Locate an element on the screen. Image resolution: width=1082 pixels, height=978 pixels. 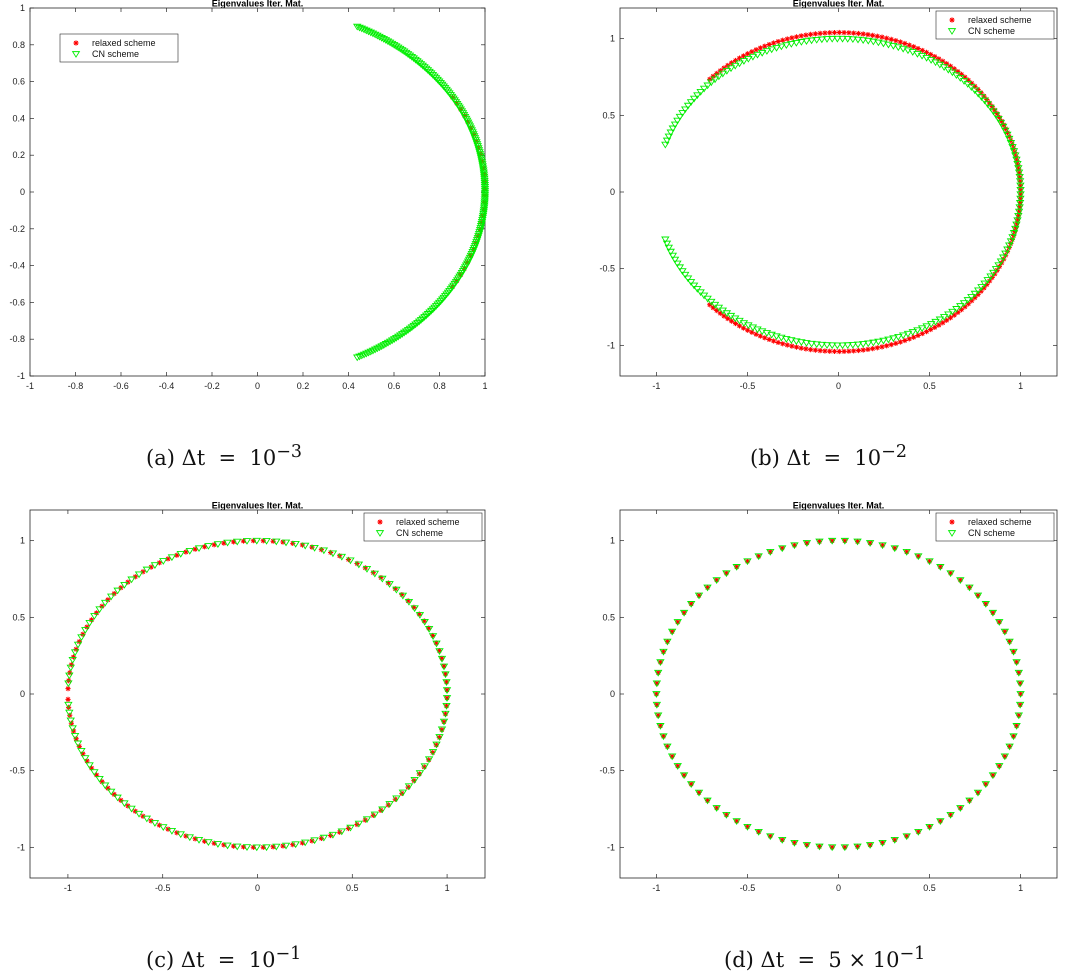
x-tick-label: 0.5 is located at coordinates (929, 888).